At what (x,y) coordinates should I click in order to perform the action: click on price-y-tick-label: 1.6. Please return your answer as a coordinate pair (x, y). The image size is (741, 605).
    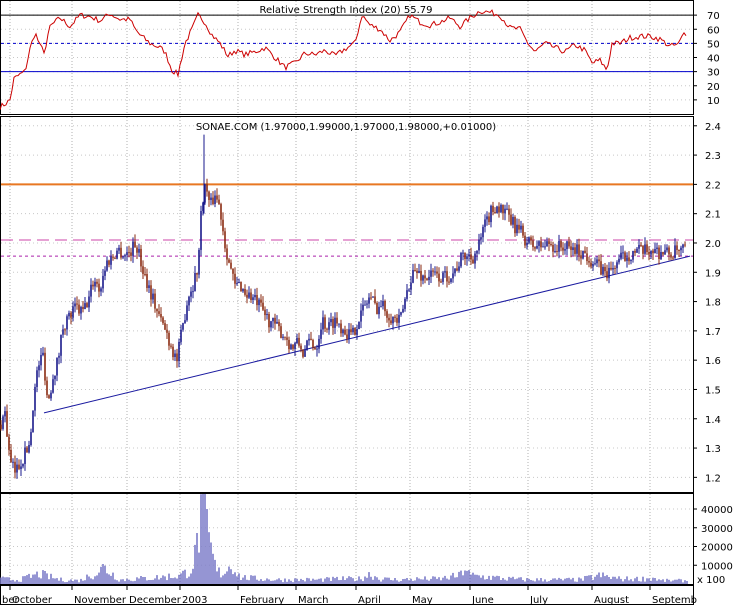
    Looking at the image, I should click on (713, 361).